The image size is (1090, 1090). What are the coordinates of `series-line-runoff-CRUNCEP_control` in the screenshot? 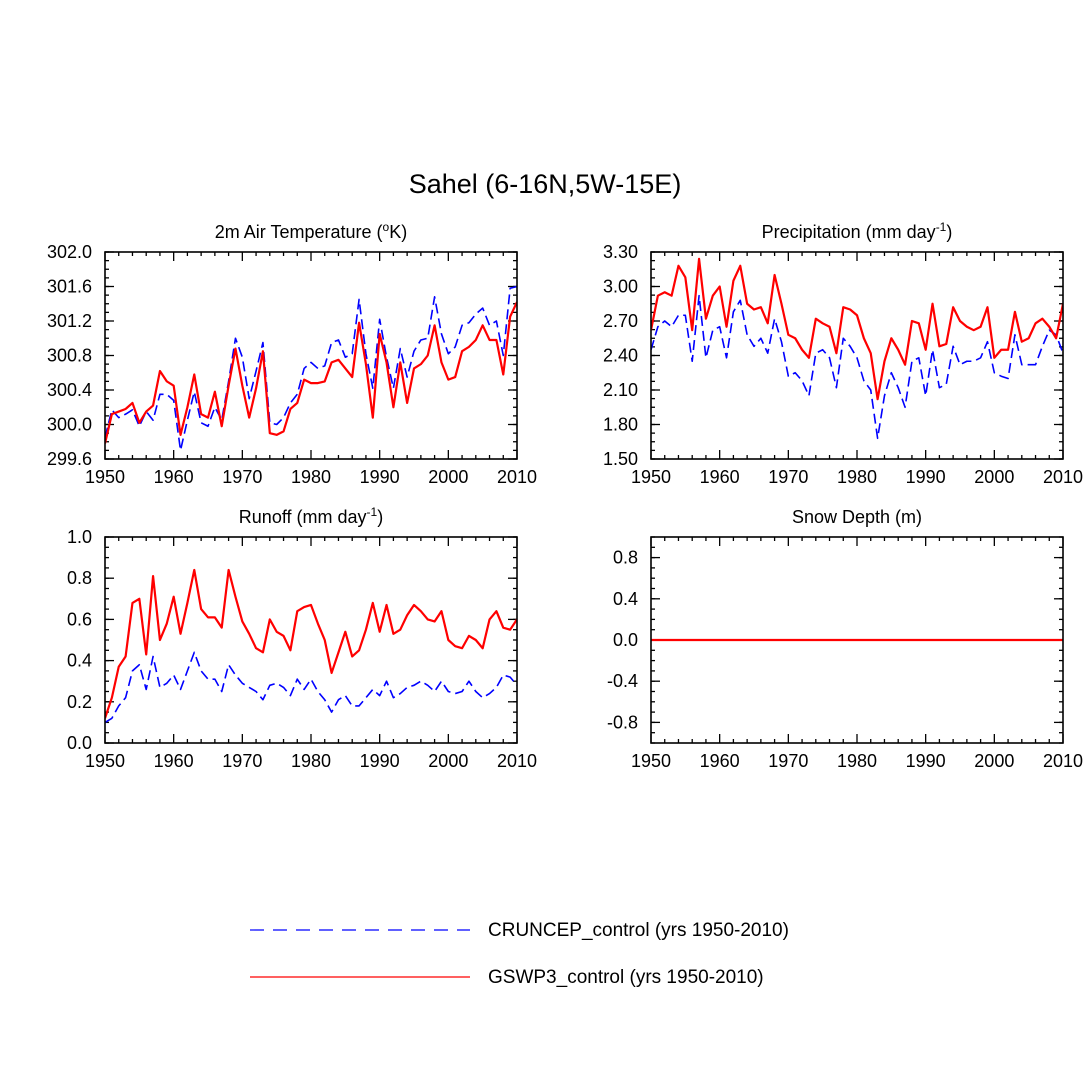 It's located at (311, 687).